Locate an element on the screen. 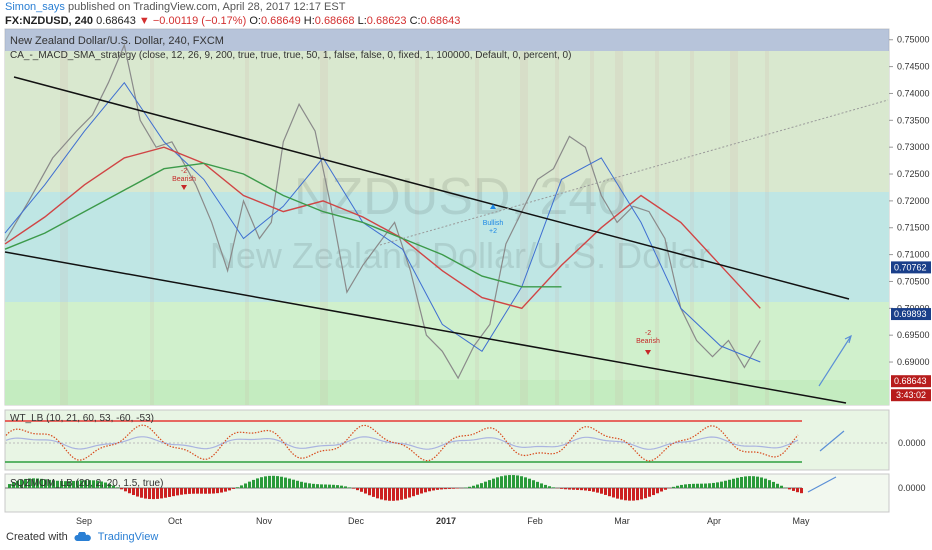 The height and width of the screenshot is (550, 932). close-label: C: is located at coordinates (415, 21).